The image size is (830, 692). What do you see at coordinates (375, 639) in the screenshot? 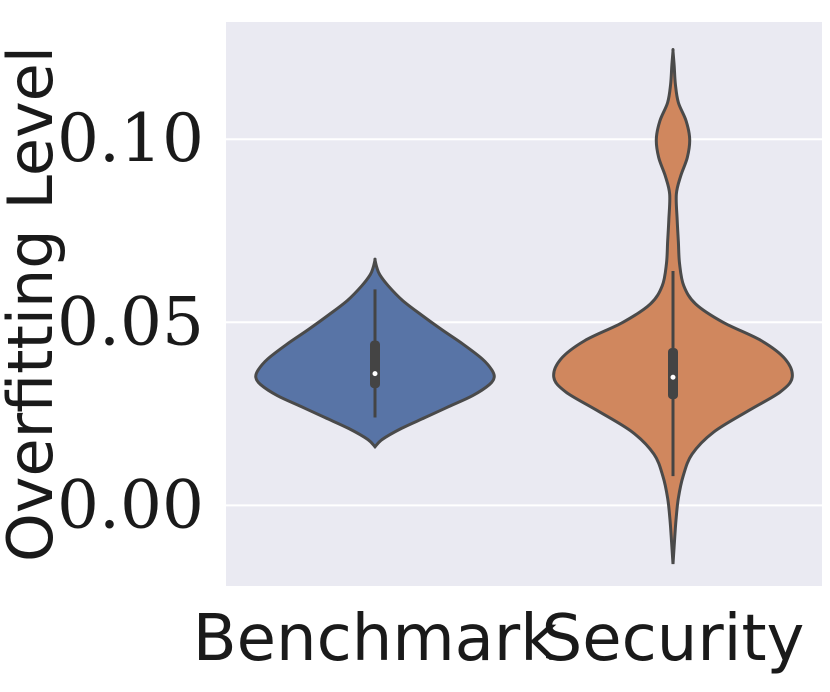
I see `x-category-label: Benchmark` at bounding box center [375, 639].